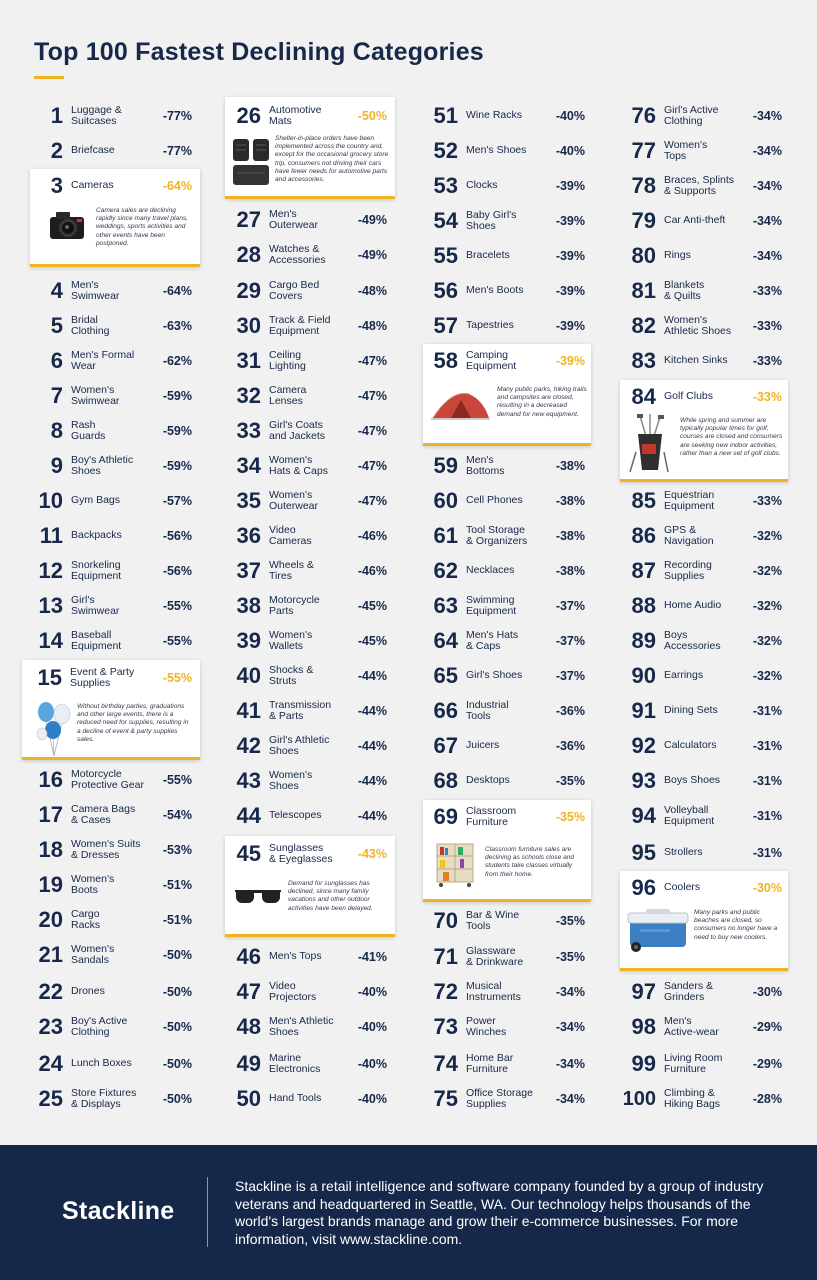 This screenshot has width=817, height=1280. What do you see at coordinates (504, 221) in the screenshot?
I see `category-row: 54 Baby Girl's Shoes -39%` at bounding box center [504, 221].